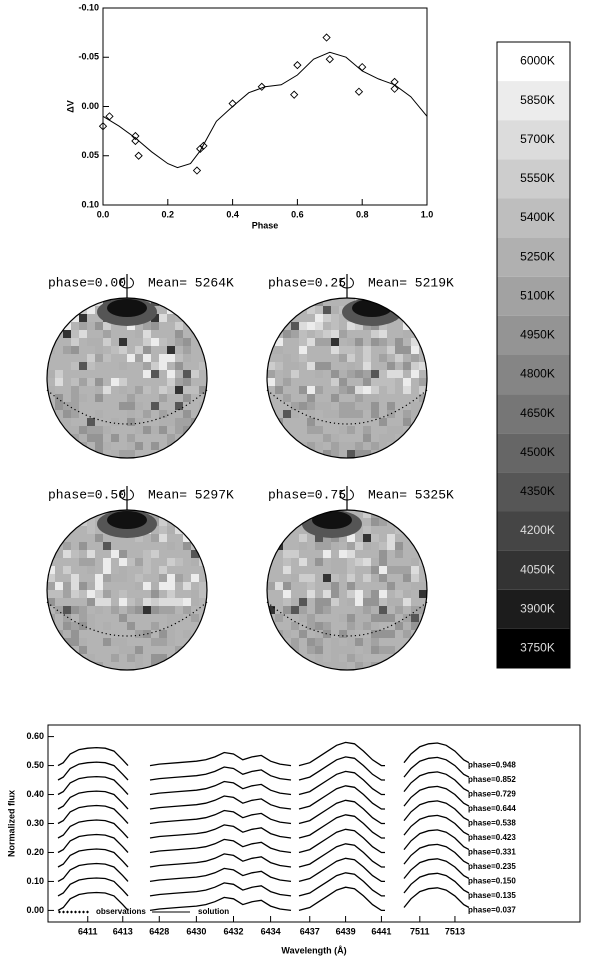 The width and height of the screenshot is (590, 966). Describe the element at coordinates (127, 590) in the screenshot. I see `globe-outline` at that location.